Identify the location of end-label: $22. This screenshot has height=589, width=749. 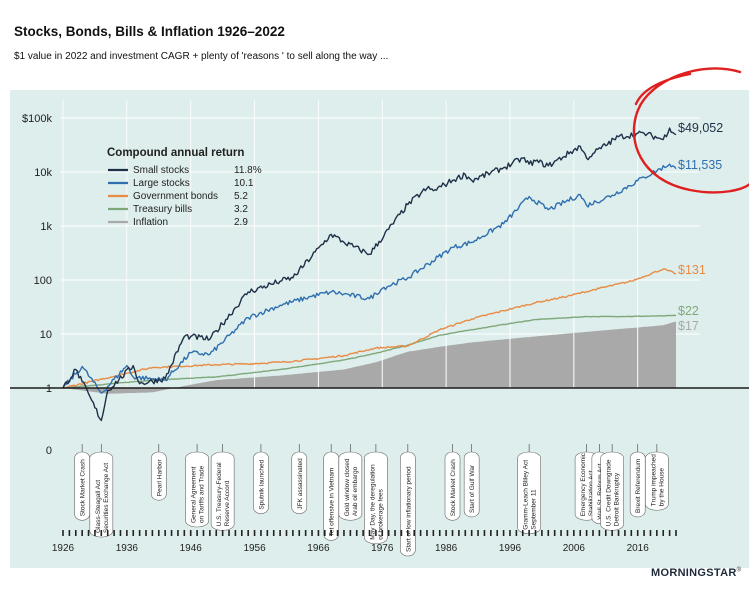
(688, 311).